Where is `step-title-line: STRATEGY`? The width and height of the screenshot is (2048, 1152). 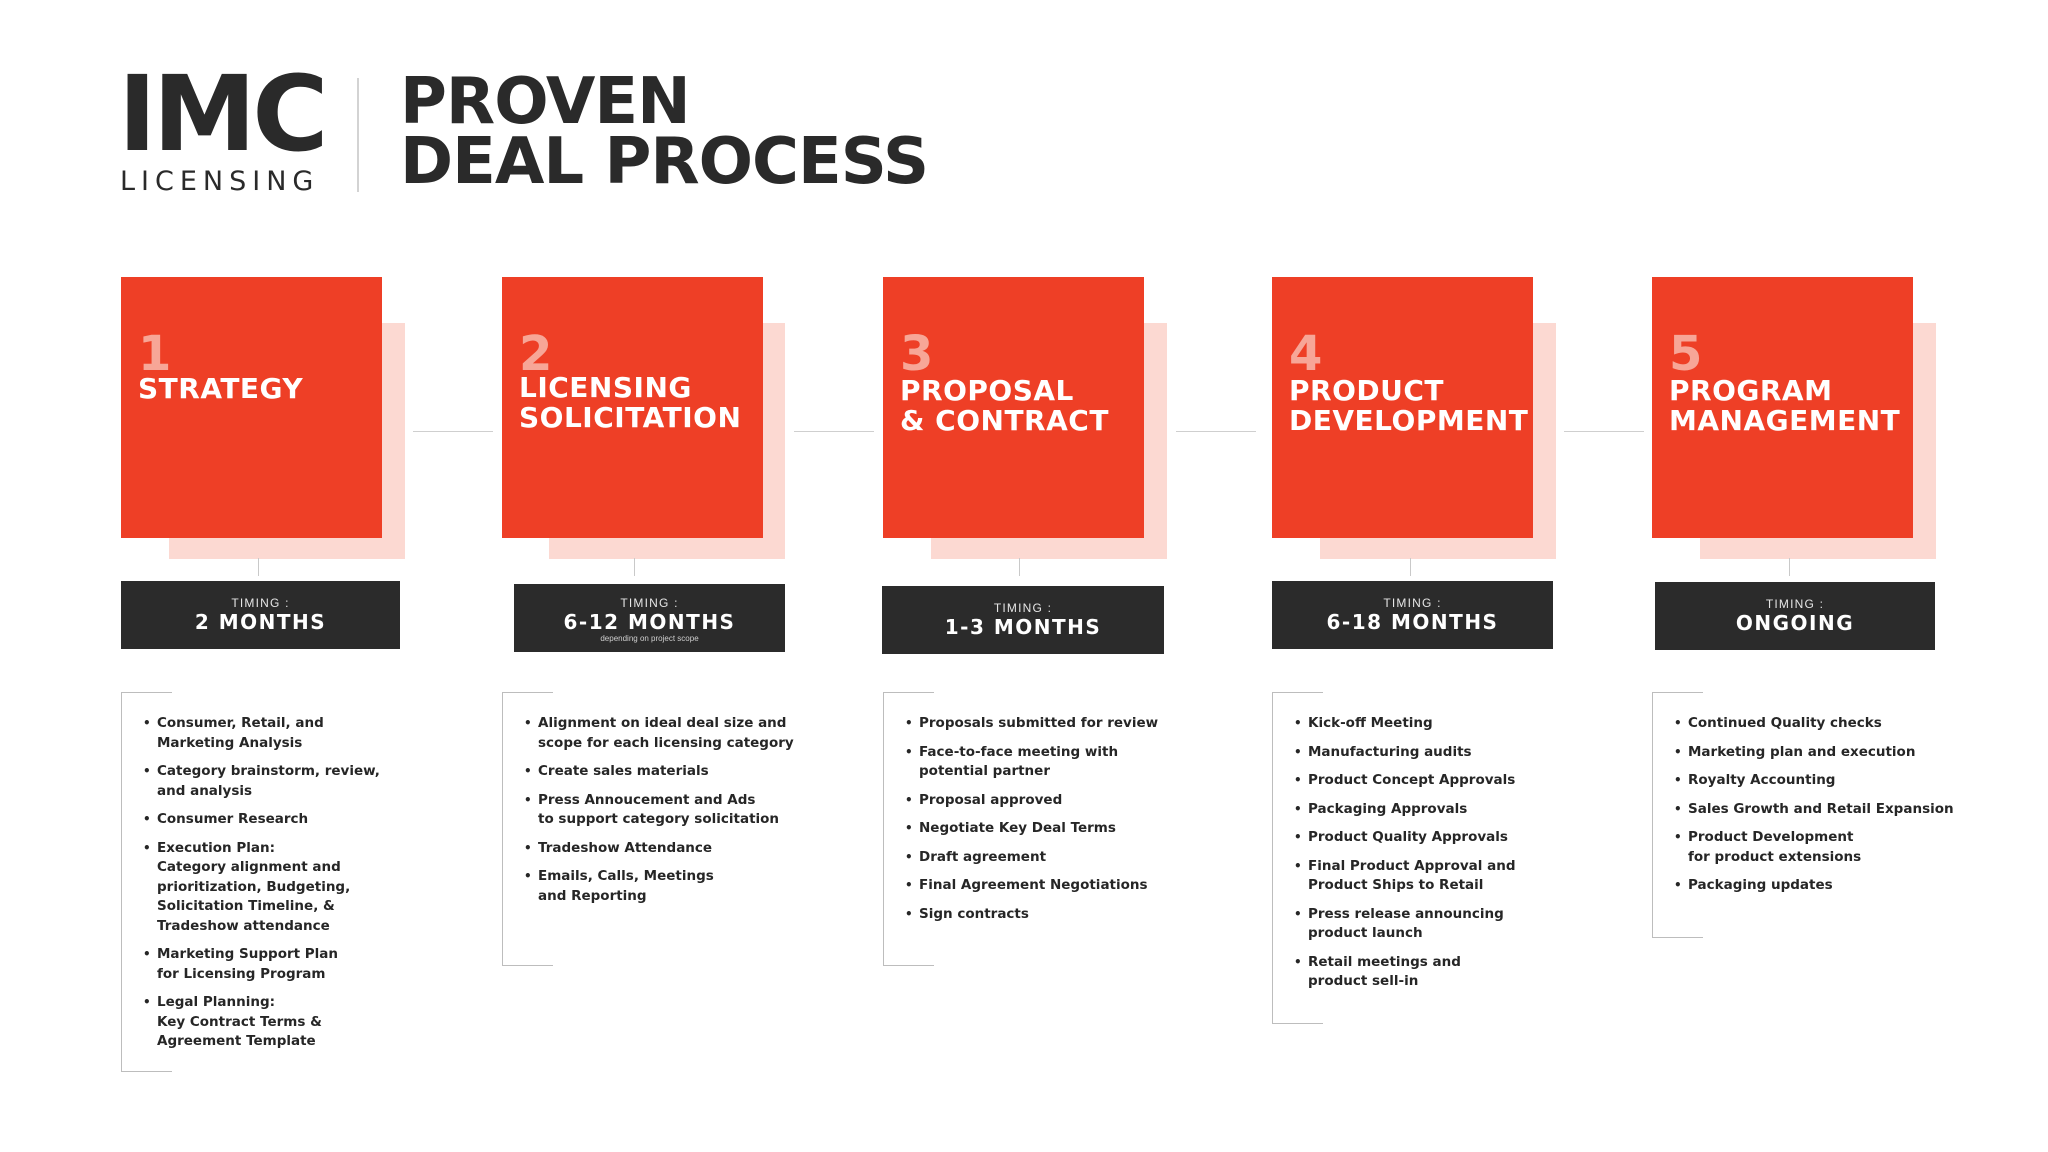
step-title-line: STRATEGY is located at coordinates (221, 388).